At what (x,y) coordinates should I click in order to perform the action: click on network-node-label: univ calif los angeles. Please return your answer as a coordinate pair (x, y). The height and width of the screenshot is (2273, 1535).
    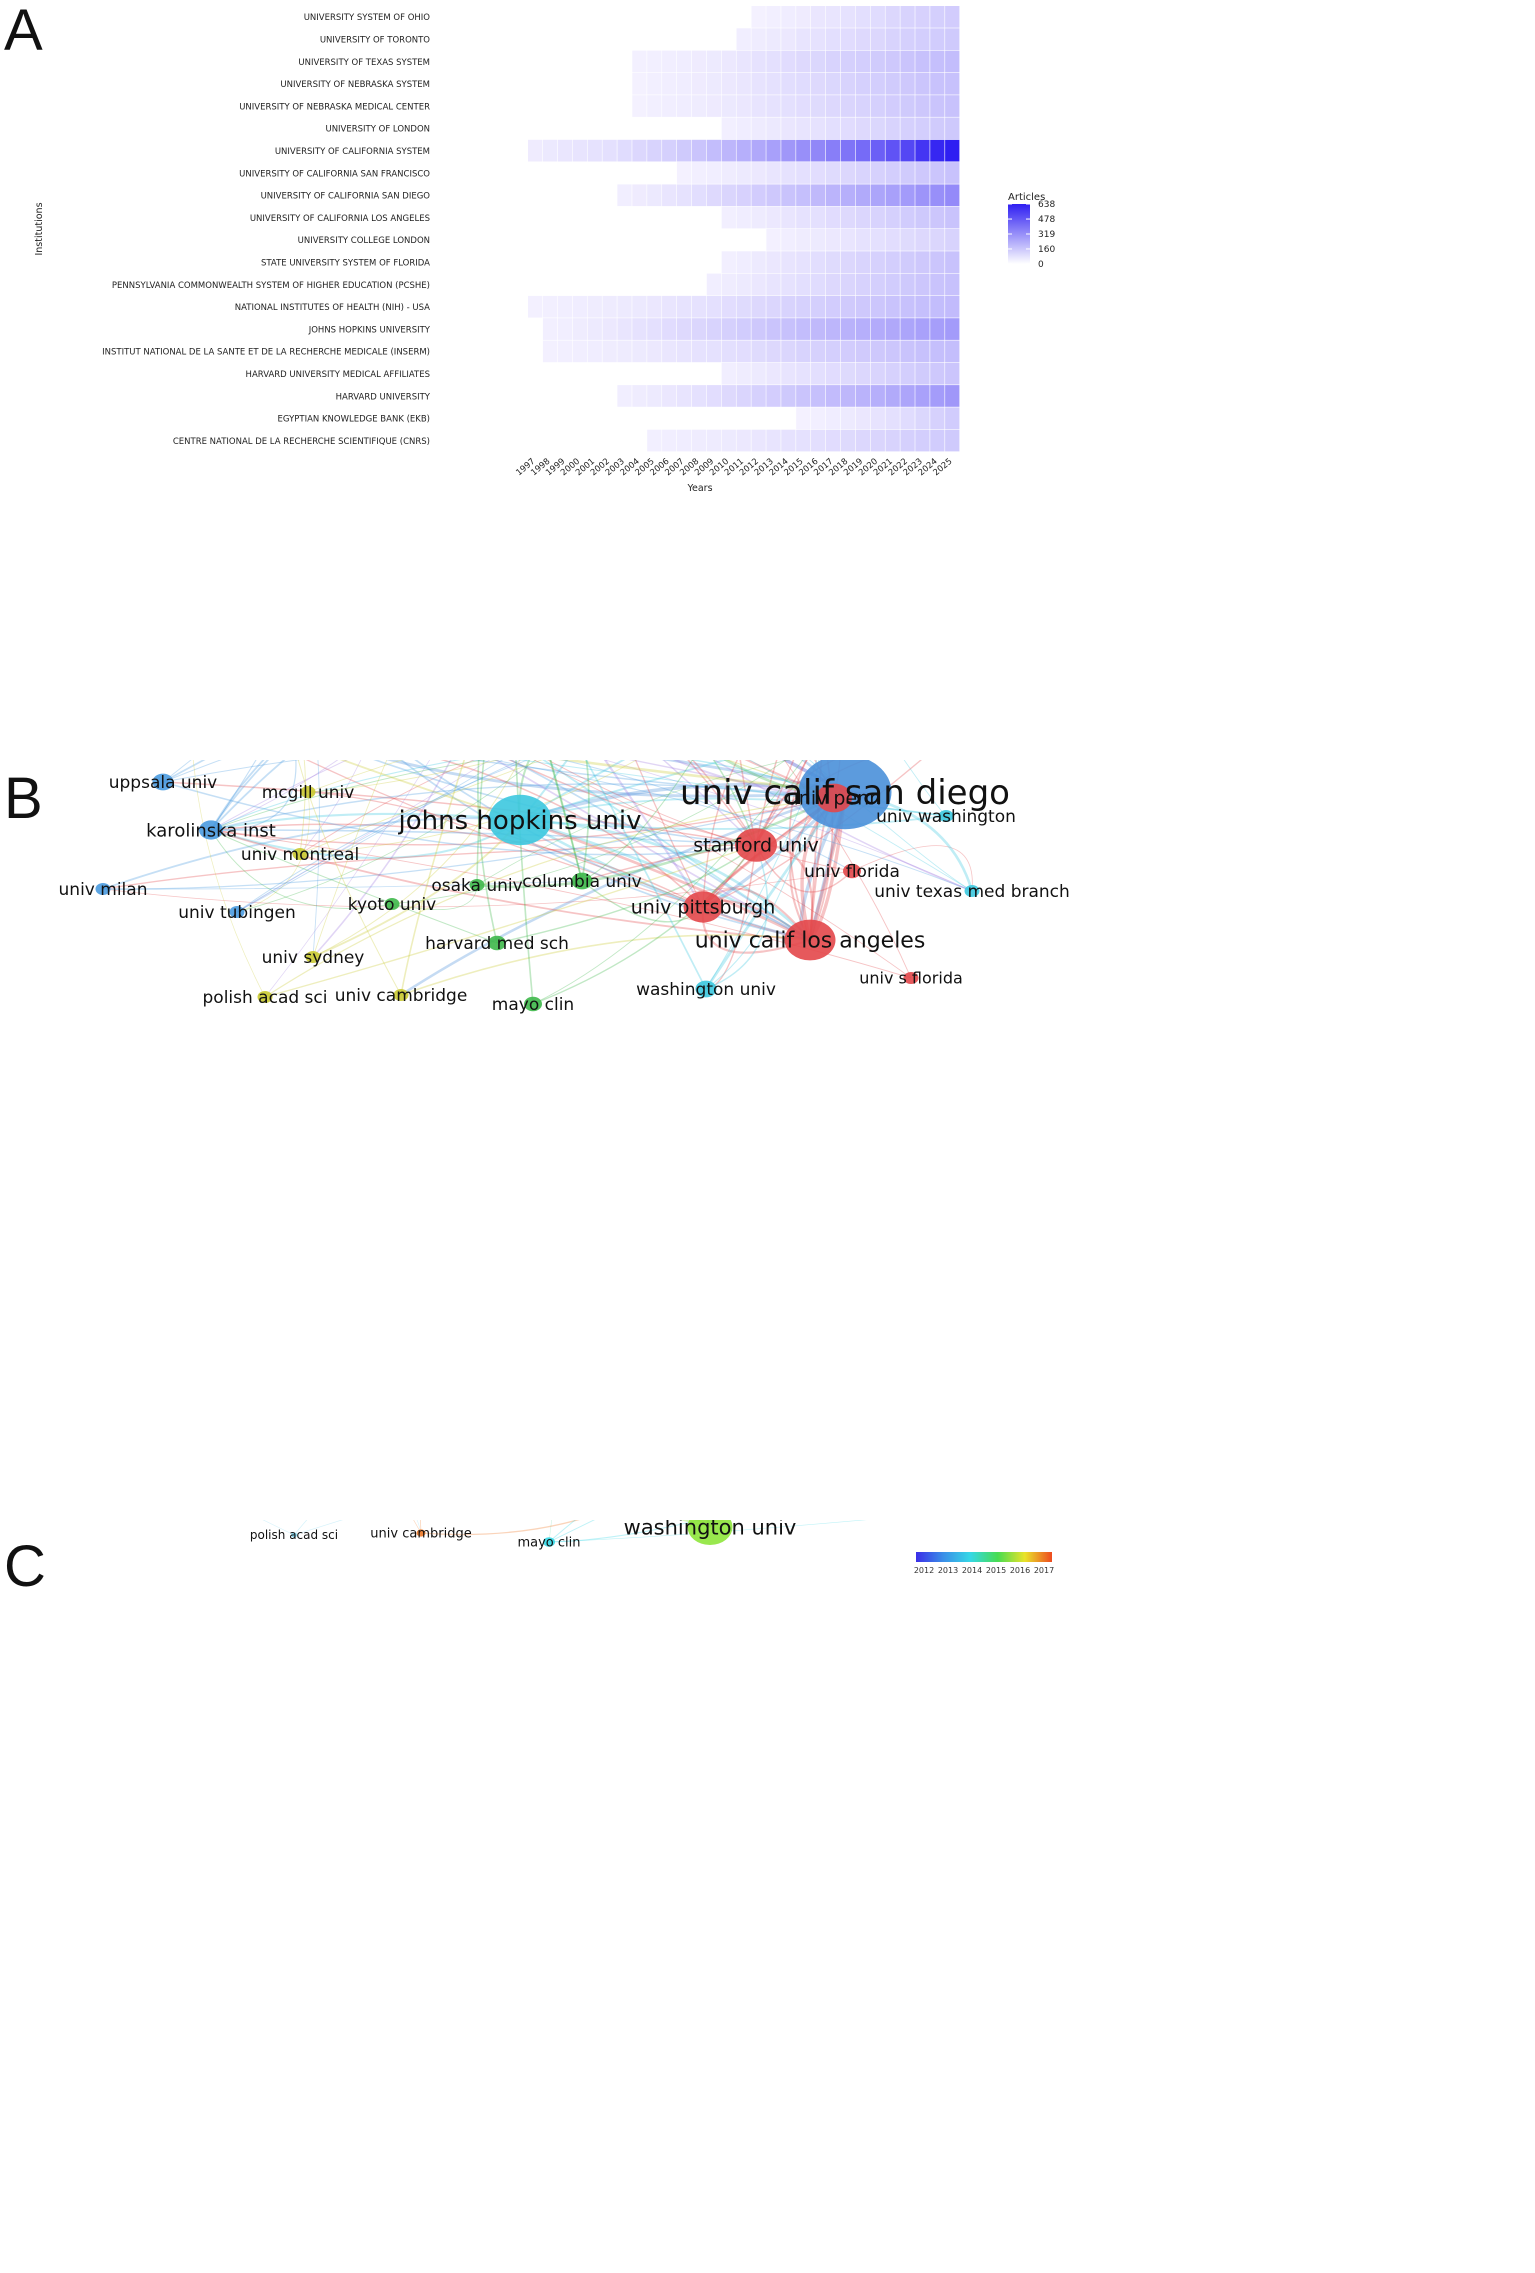
    Looking at the image, I should click on (810, 941).